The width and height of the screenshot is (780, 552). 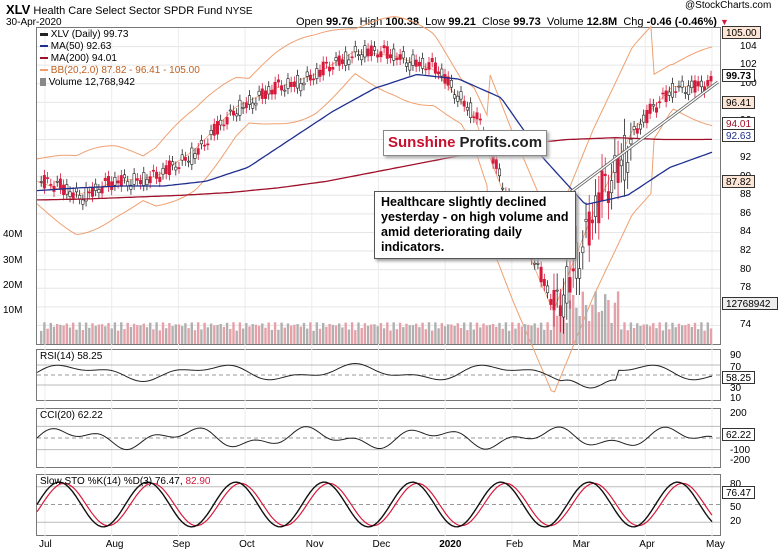 I want to click on open-value: 99.76, so click(x=339, y=22).